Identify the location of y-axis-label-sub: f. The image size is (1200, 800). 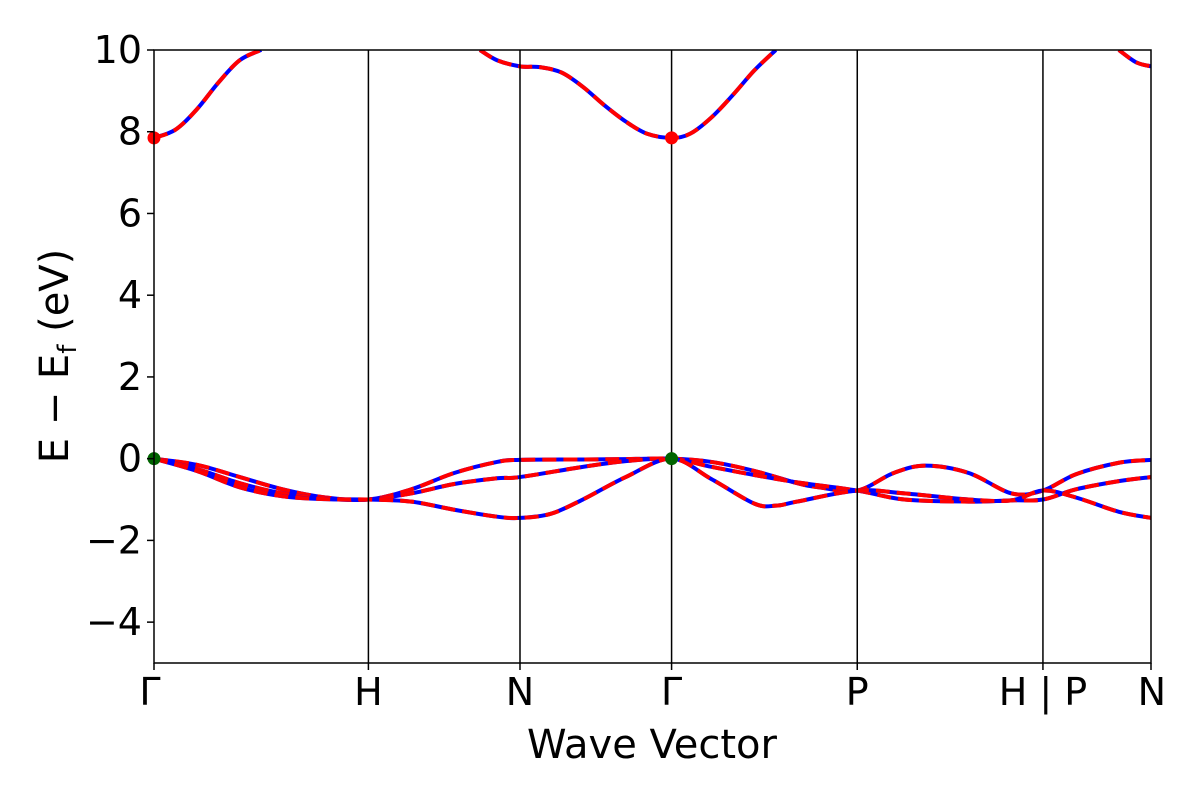
(68, 349).